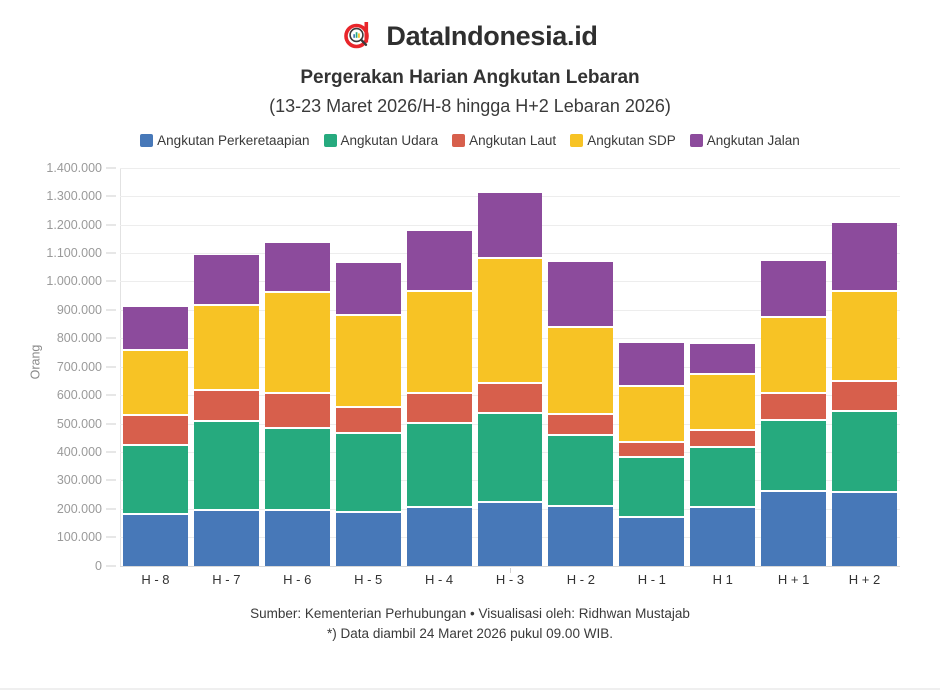 The height and width of the screenshot is (690, 940). Describe the element at coordinates (79, 452) in the screenshot. I see `y-axis-tick-label: 400.000` at that location.